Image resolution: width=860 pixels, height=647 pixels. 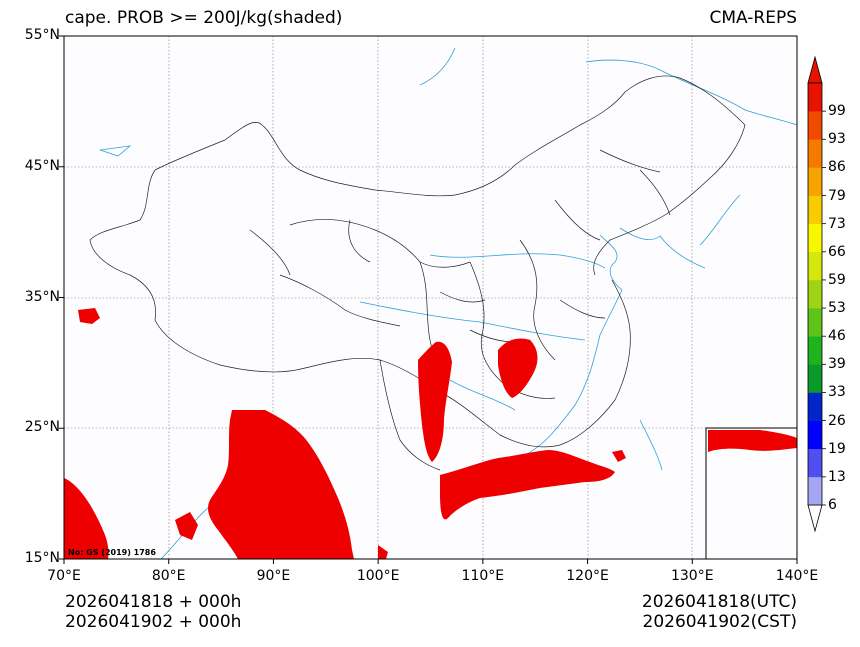 What do you see at coordinates (815, 69) in the screenshot?
I see `colorbar-over-arrow` at bounding box center [815, 69].